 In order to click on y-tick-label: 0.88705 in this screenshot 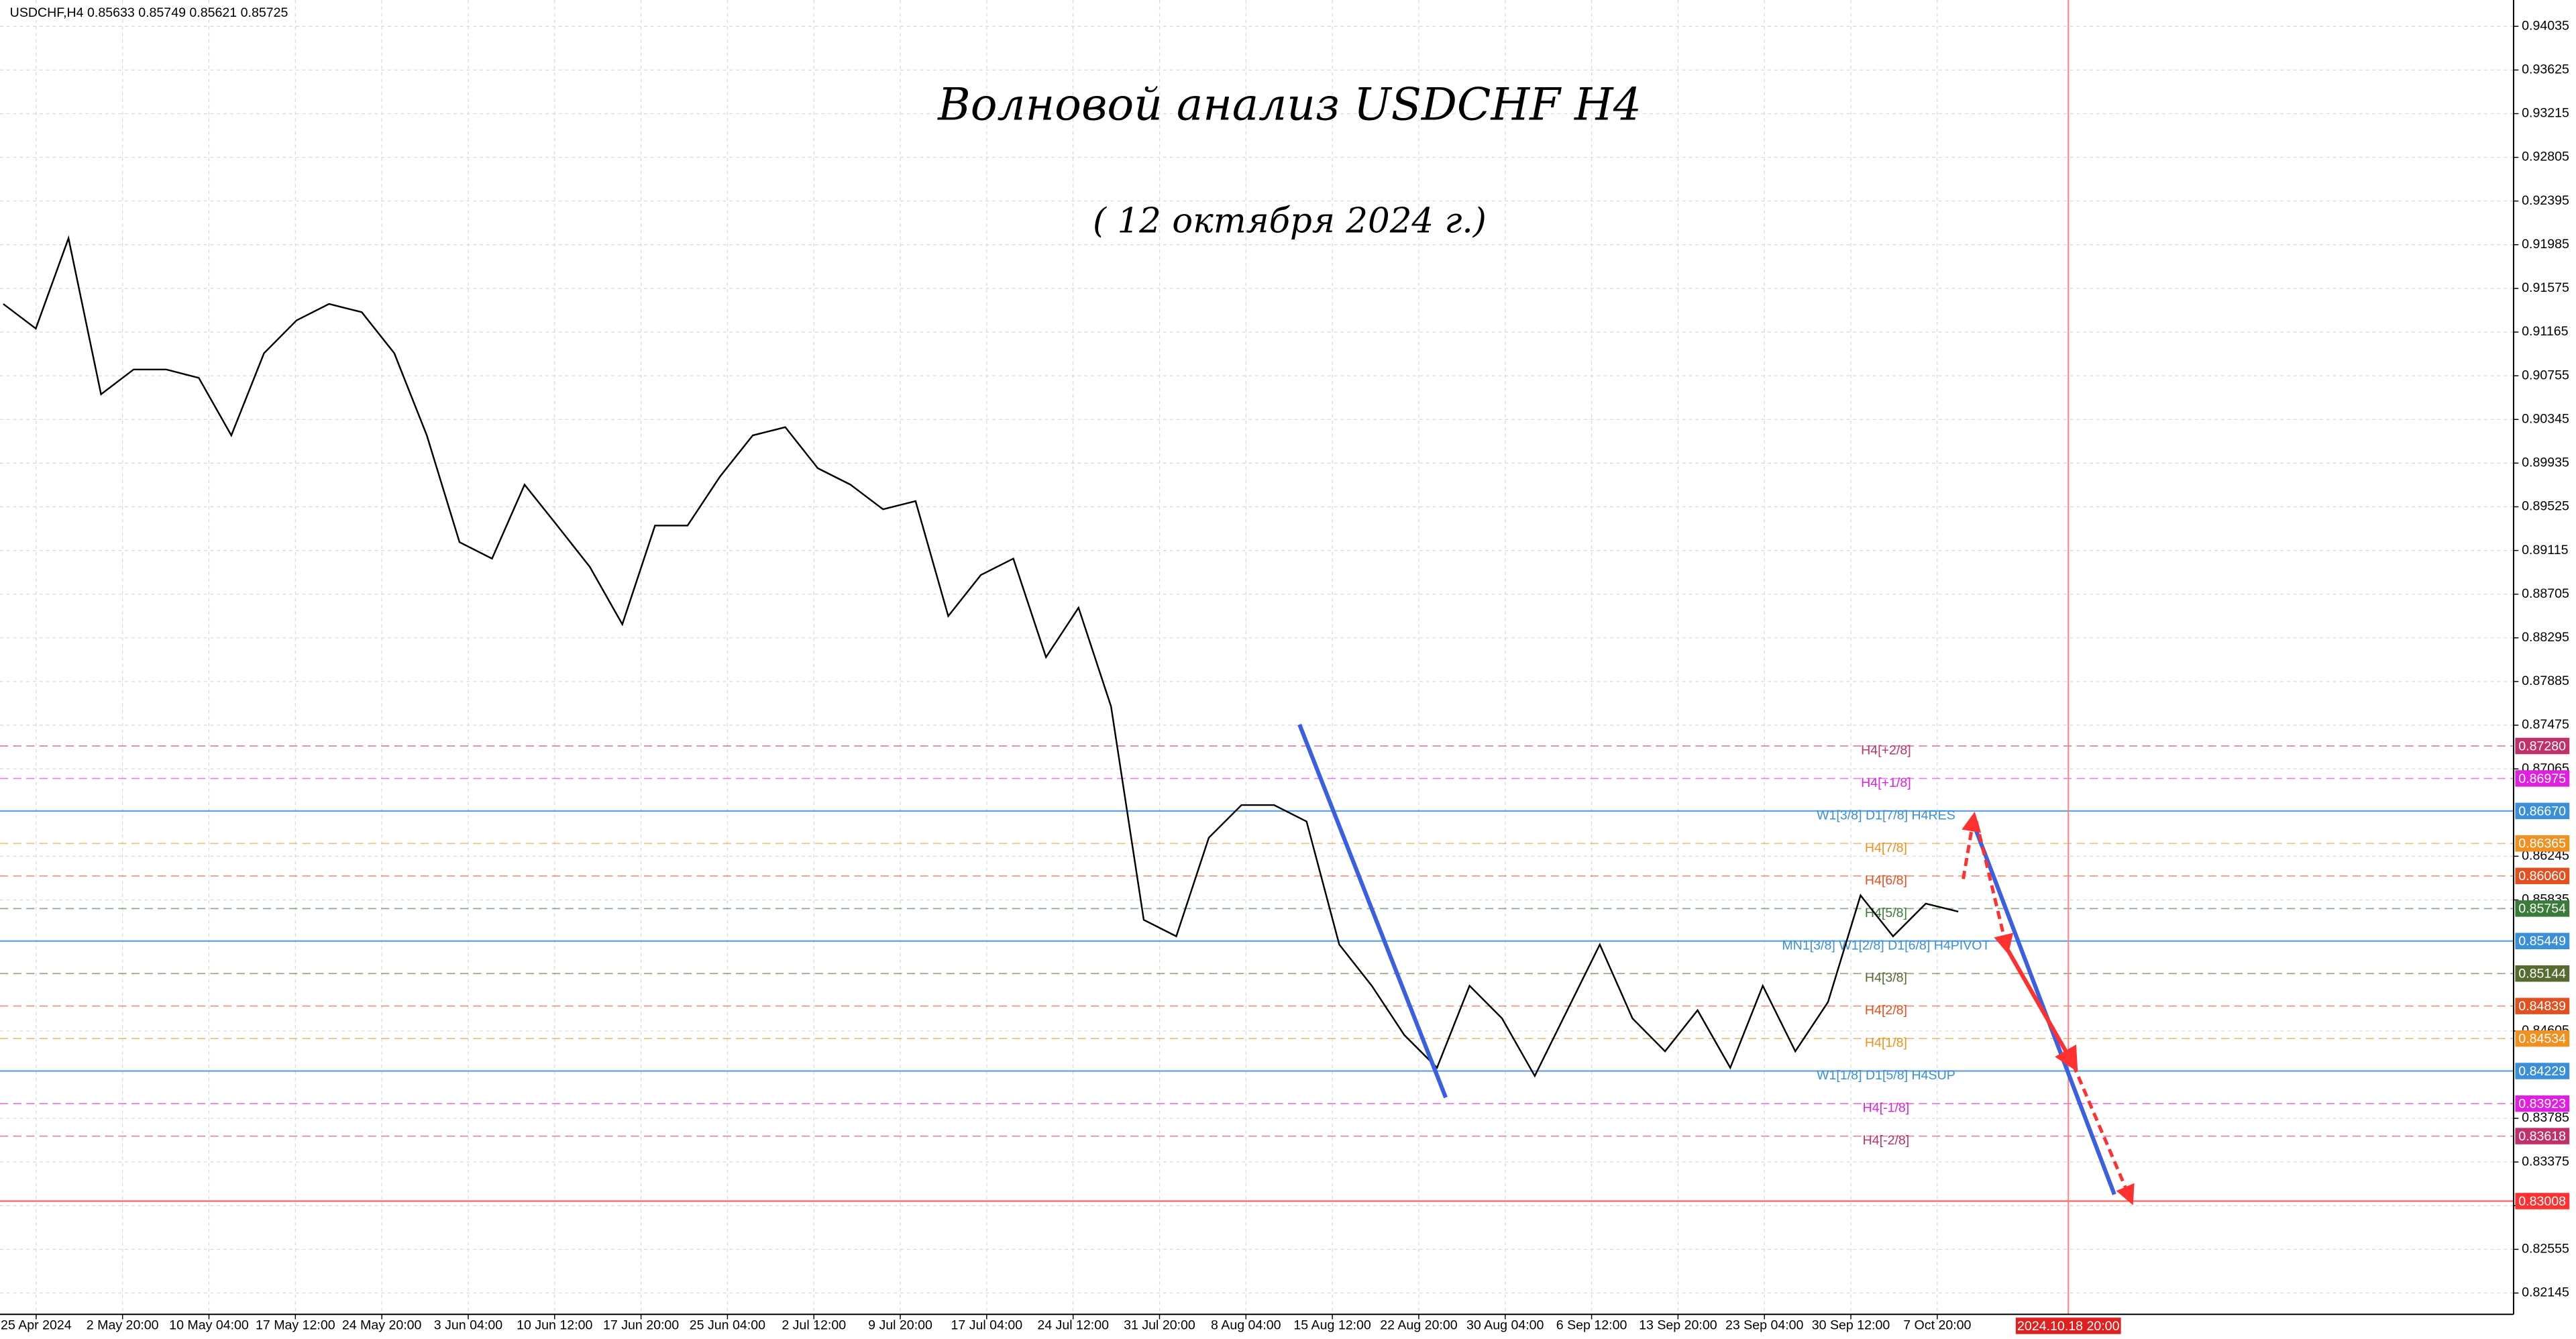, I will do `click(2545, 593)`.